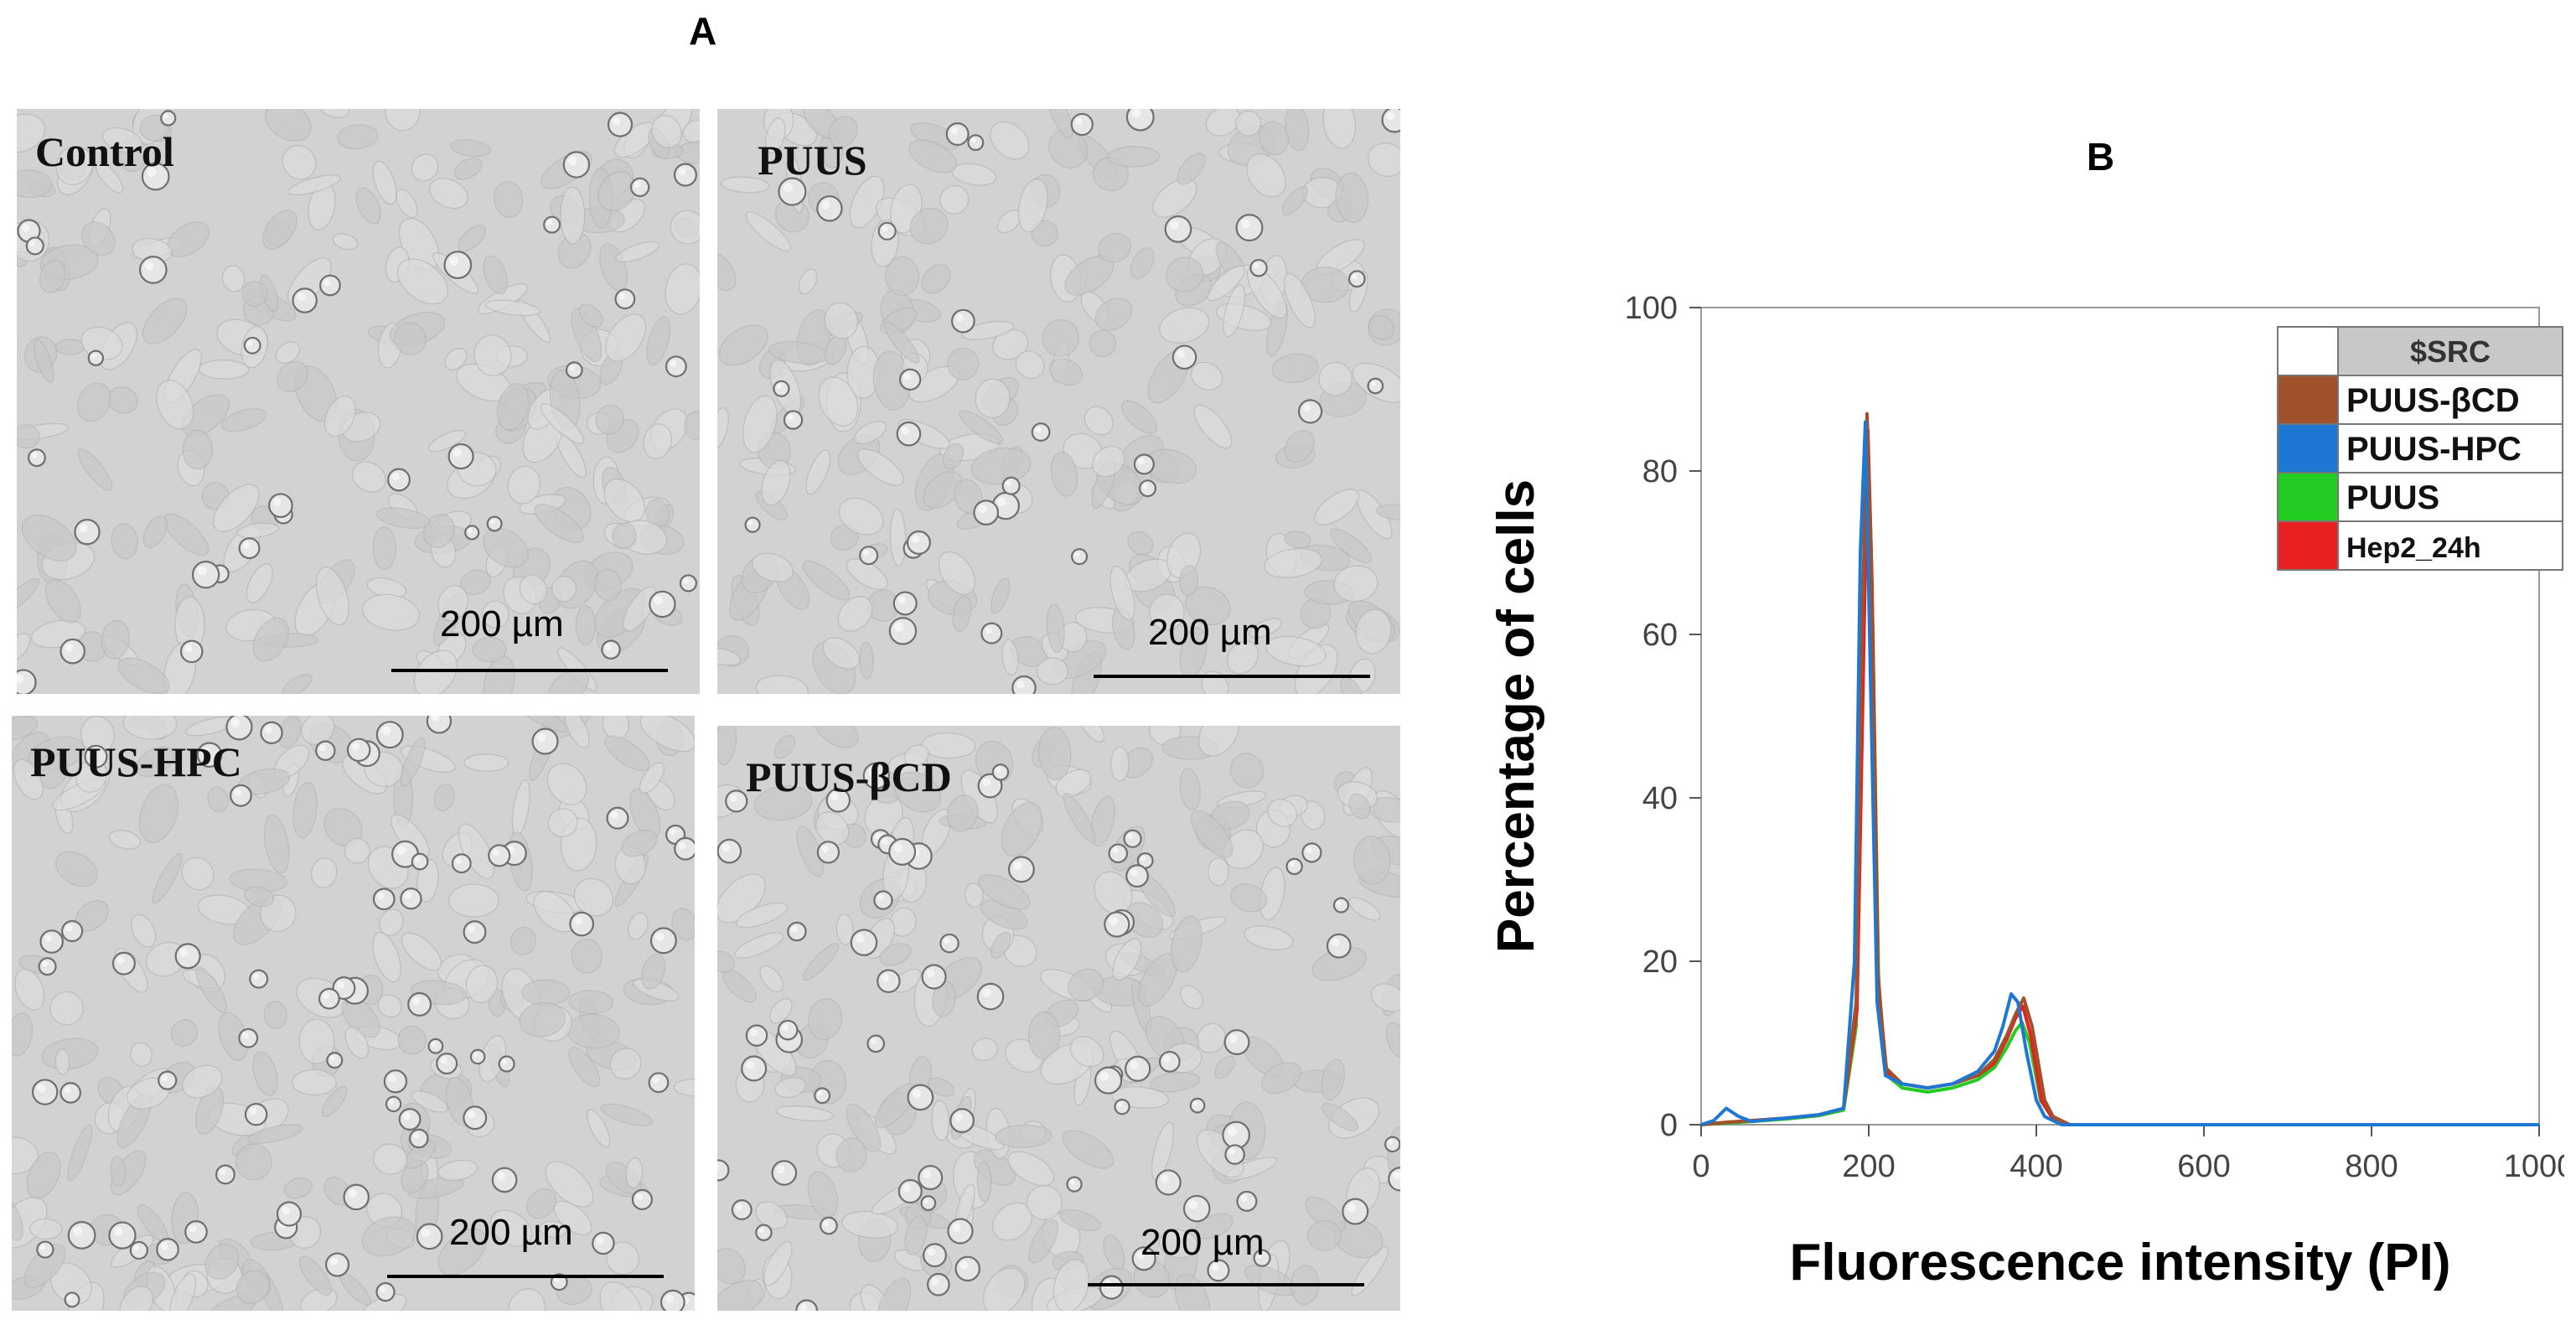 The height and width of the screenshot is (1325, 2576). I want to click on micrograph-puus: PUUS 200 µm, so click(1058, 402).